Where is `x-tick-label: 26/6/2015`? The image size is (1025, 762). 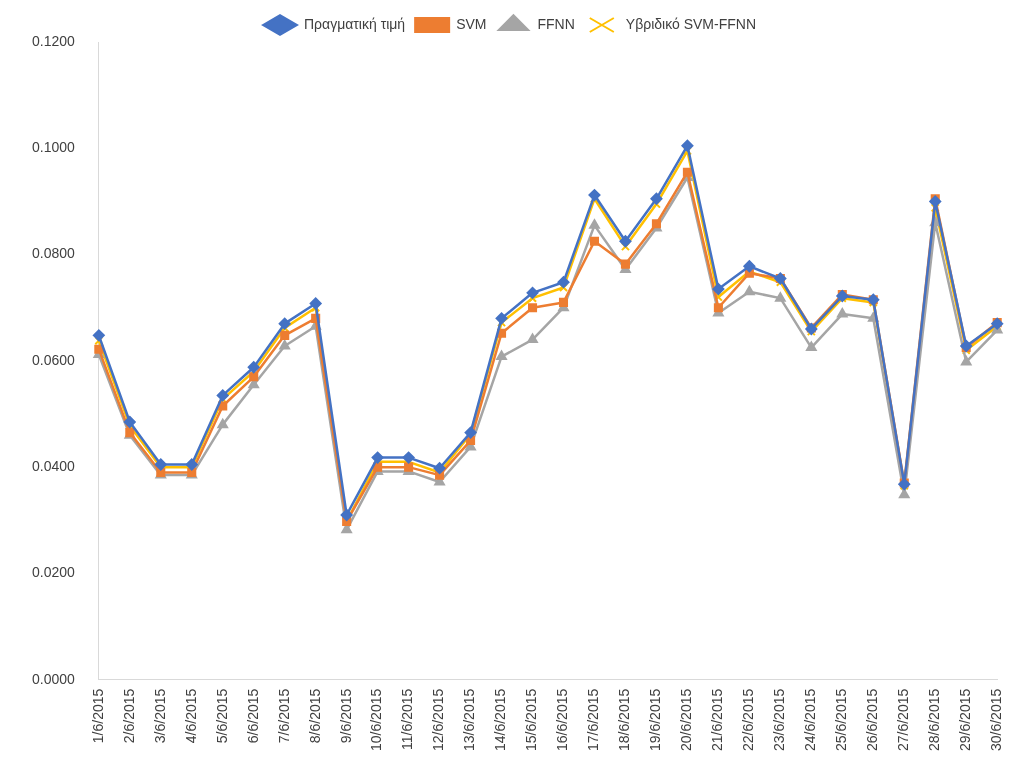
x-tick-label: 26/6/2015 is located at coordinates (872, 720).